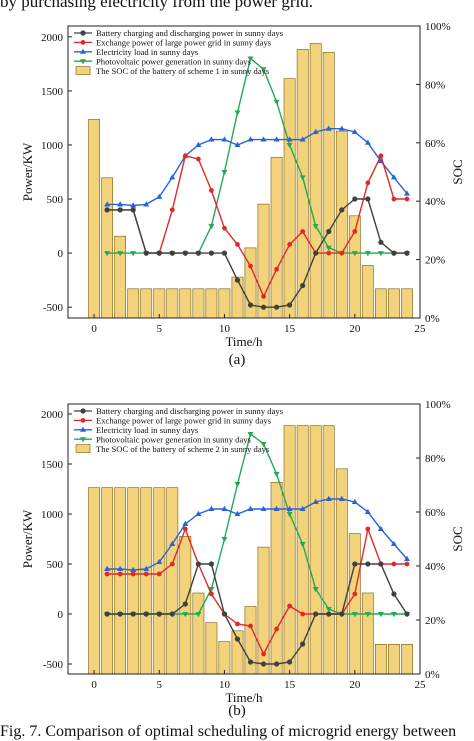 This screenshot has width=474, height=741. What do you see at coordinates (147, 430) in the screenshot?
I see `legend-label: Electricity load in sunny days` at bounding box center [147, 430].